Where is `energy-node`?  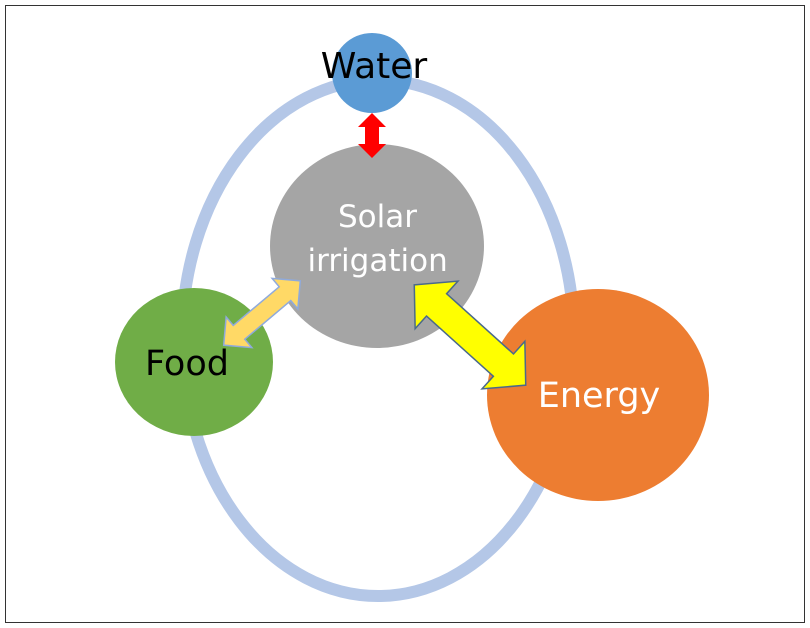 energy-node is located at coordinates (598, 395).